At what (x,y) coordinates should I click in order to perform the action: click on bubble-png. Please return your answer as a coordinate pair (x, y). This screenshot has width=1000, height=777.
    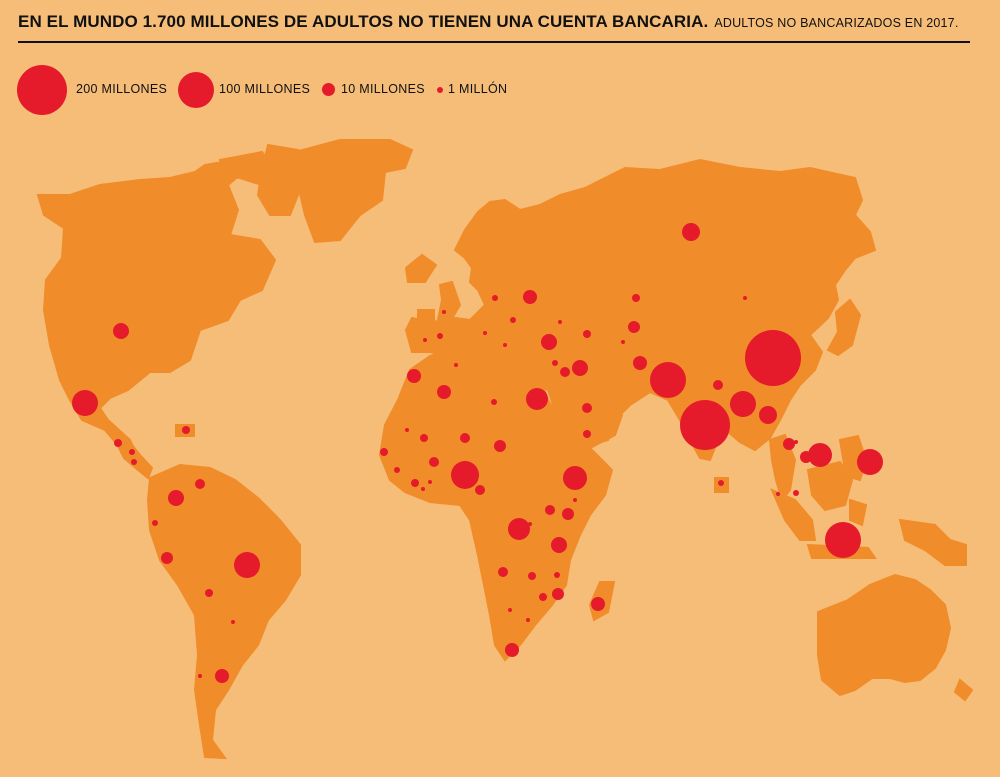
    Looking at the image, I should click on (778, 494).